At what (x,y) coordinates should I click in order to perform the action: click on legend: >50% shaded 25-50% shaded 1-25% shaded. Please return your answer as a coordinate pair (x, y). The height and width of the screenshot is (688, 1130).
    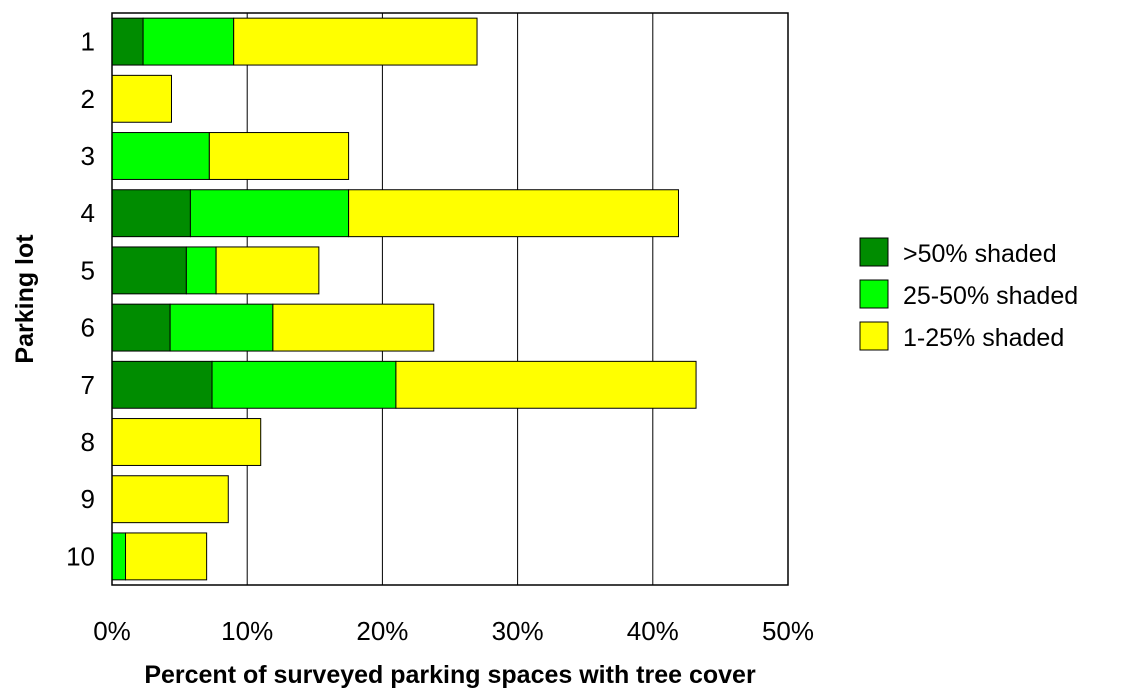
    Looking at the image, I should click on (968, 294).